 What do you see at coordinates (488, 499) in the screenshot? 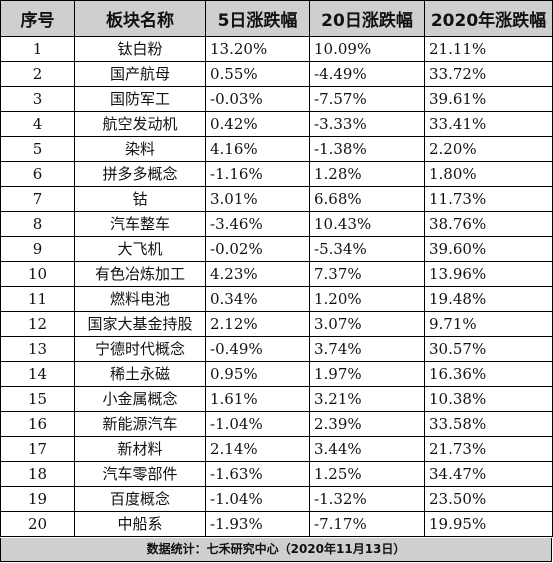
I see `change-2020: 23.50%` at bounding box center [488, 499].